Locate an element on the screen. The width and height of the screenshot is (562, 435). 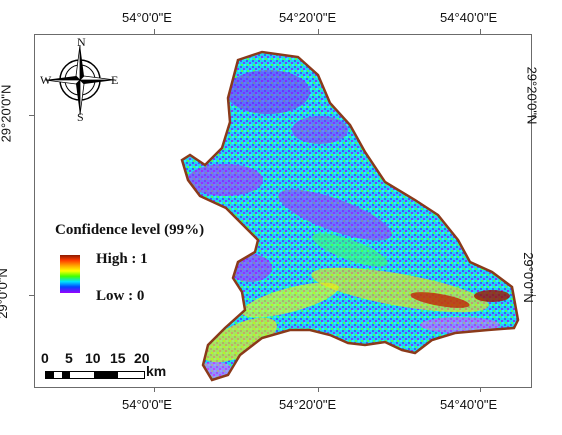
compass-e: E is located at coordinates (115, 80).